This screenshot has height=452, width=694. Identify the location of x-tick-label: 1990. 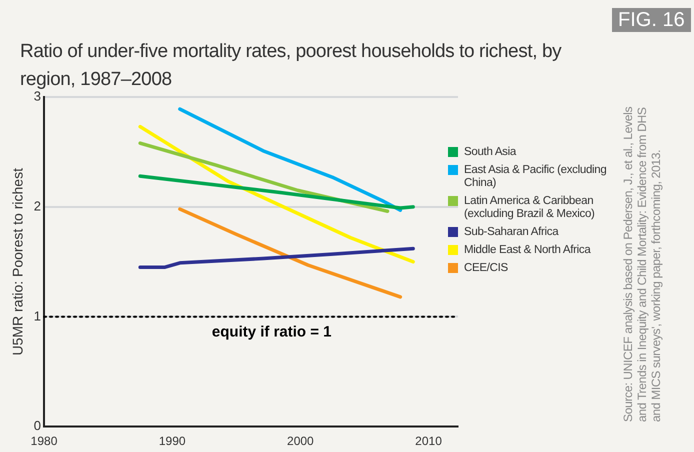
(172, 441).